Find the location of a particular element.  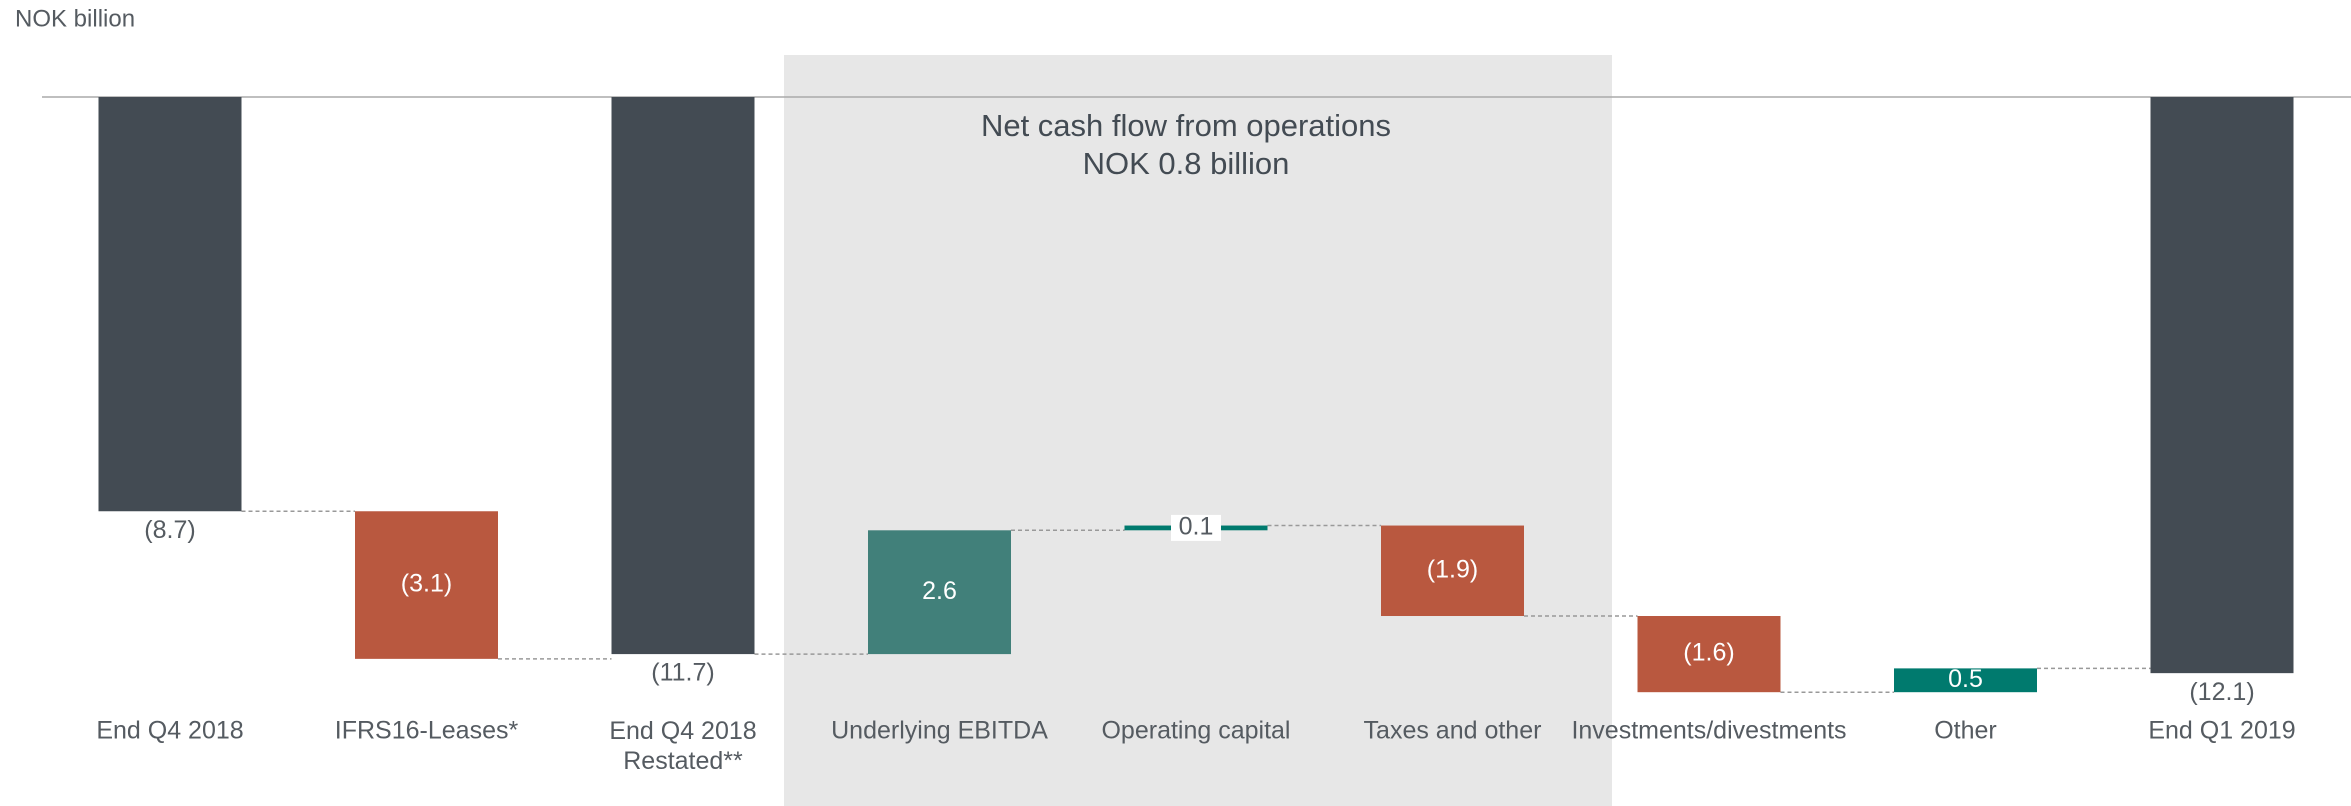

x-tick-label: IFRS16-Leases* is located at coordinates (427, 731).